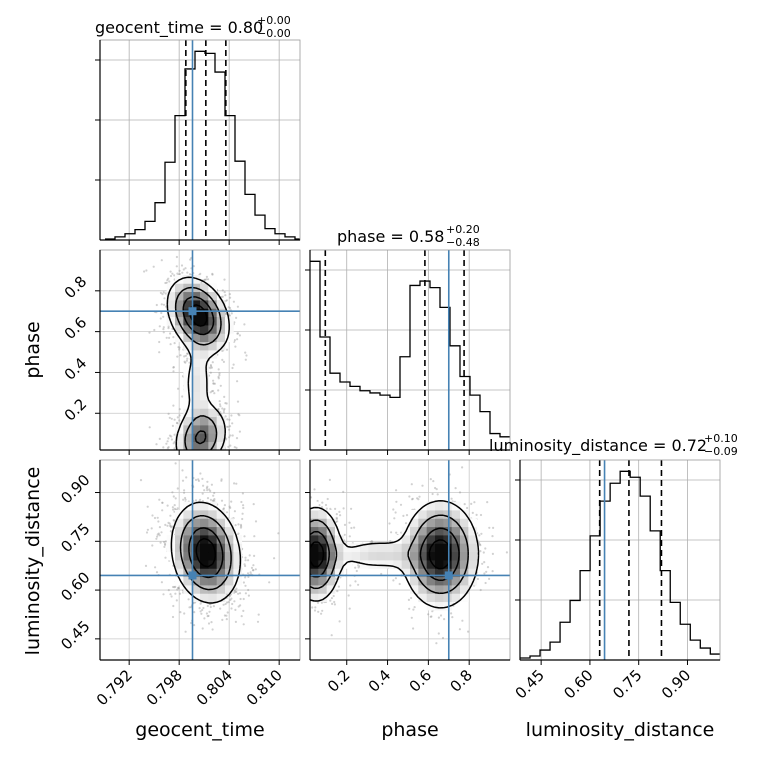 The height and width of the screenshot is (760, 760). I want to click on hist-panel-luminosity_distance, so click(618, 562).